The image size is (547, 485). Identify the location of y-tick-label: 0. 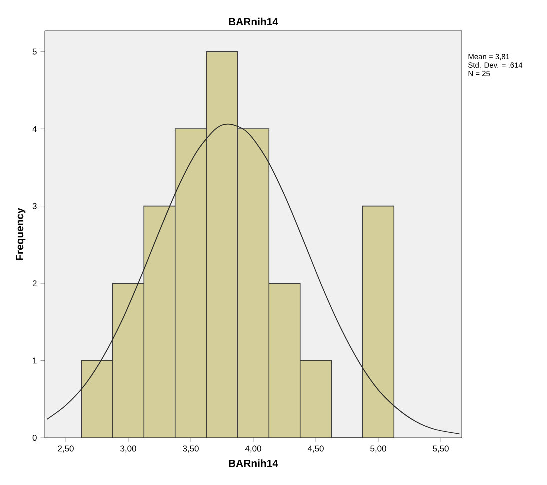
(34, 438).